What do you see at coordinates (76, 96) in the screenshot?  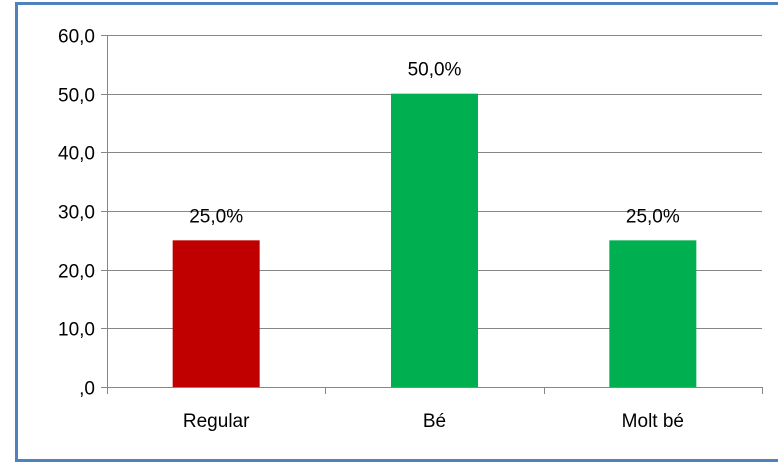 I see `y-tick-label: 50,0` at bounding box center [76, 96].